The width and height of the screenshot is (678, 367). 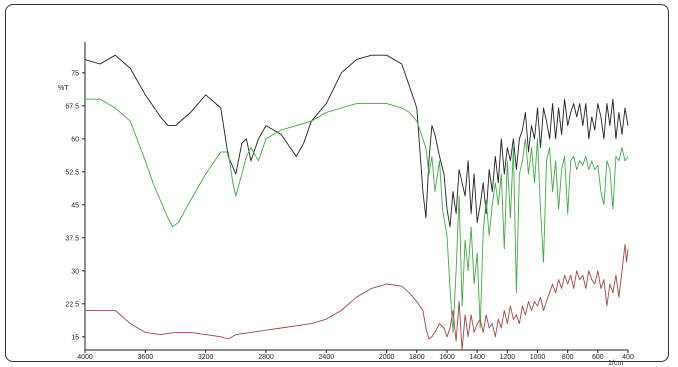 I want to click on y-tick-label: 30, so click(x=75, y=271).